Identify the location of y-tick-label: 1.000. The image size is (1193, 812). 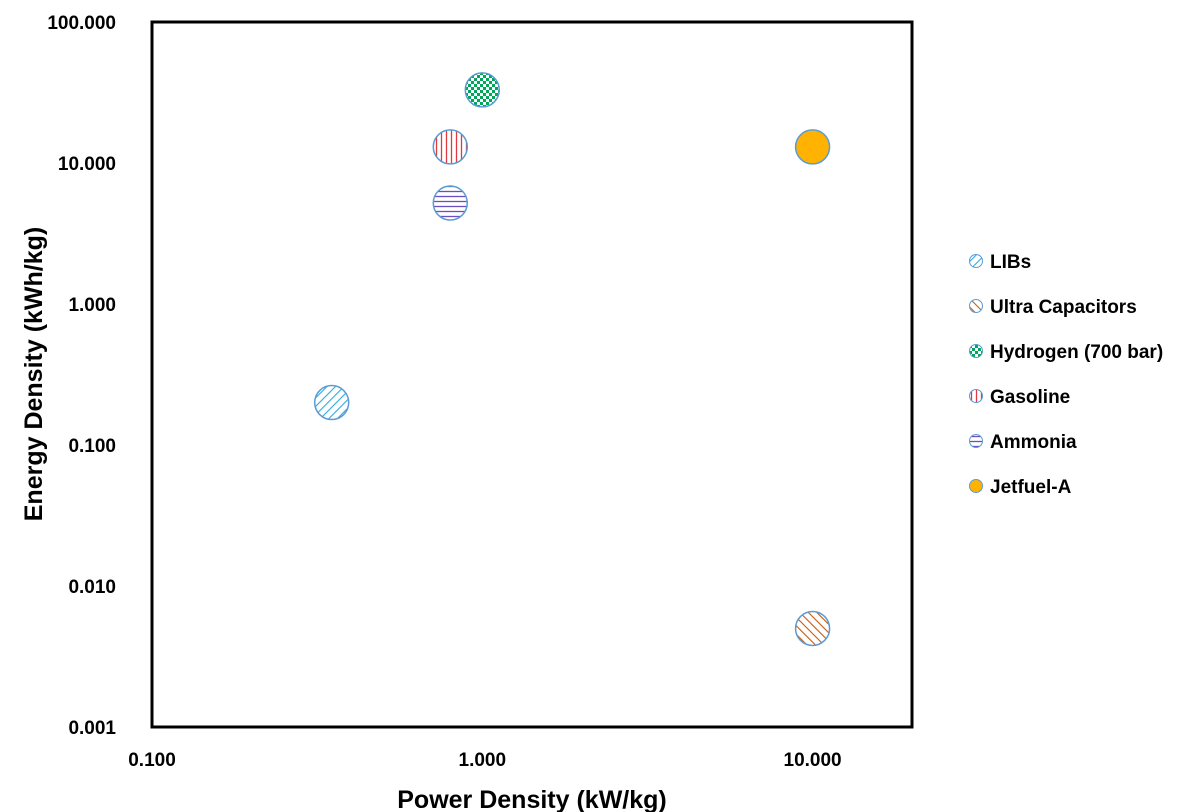
(92, 305).